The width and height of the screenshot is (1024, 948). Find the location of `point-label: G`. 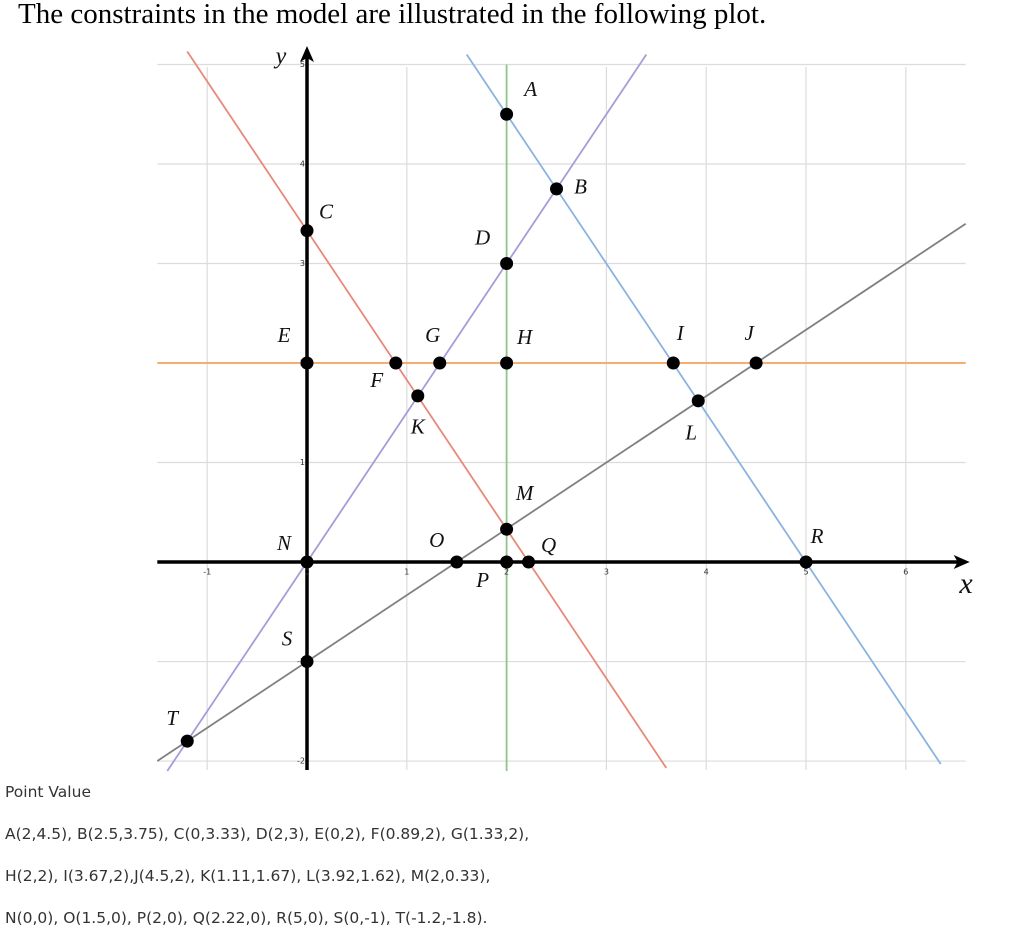

point-label: G is located at coordinates (432, 335).